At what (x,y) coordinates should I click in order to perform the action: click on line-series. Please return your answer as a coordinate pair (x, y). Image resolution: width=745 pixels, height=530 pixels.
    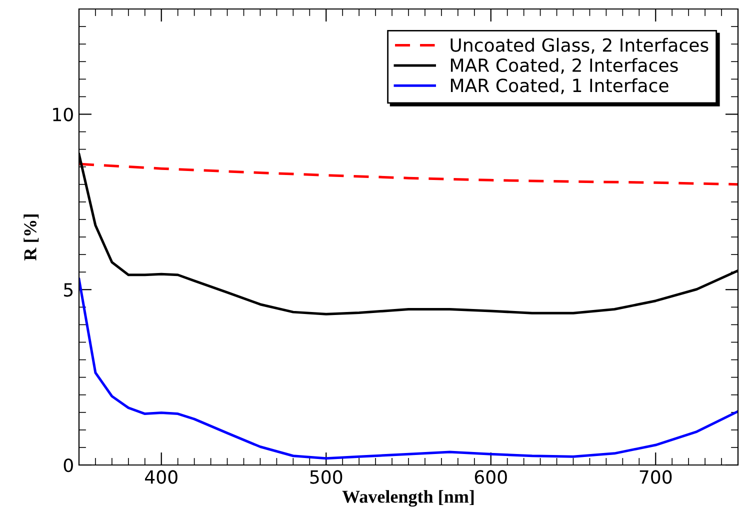
    Looking at the image, I should click on (408, 174).